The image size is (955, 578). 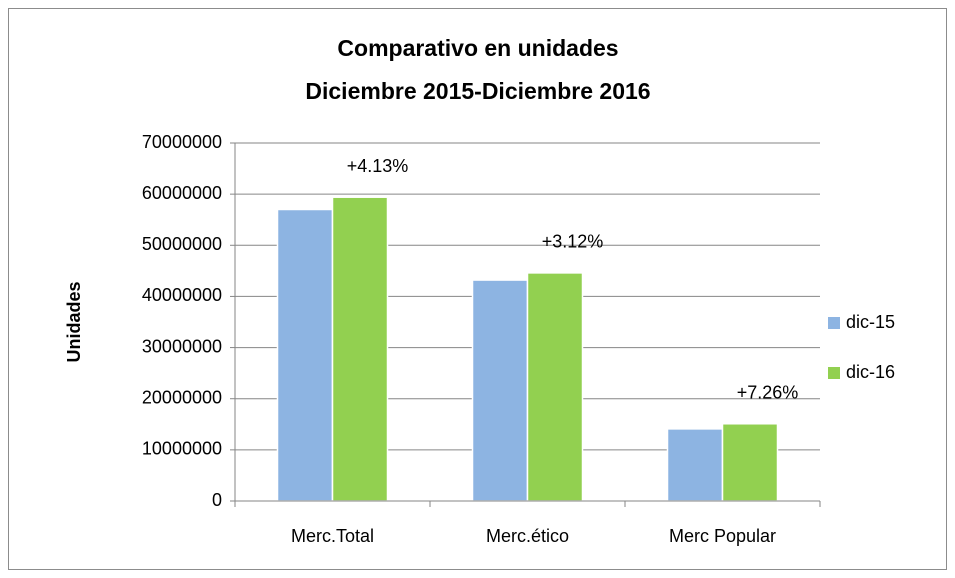 What do you see at coordinates (182, 244) in the screenshot?
I see `y-tick-label: 50000000` at bounding box center [182, 244].